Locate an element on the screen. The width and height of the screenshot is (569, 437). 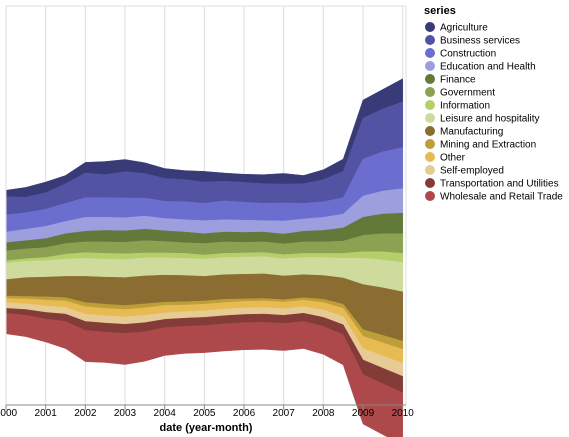
legend-label: Education and Health is located at coordinates (488, 67).